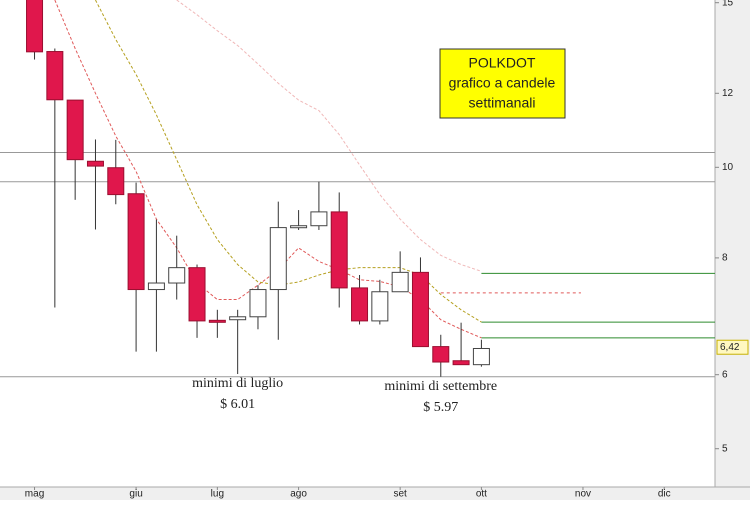 The height and width of the screenshot is (505, 750). What do you see at coordinates (728, 93) in the screenshot?
I see `y-tick-label: 12` at bounding box center [728, 93].